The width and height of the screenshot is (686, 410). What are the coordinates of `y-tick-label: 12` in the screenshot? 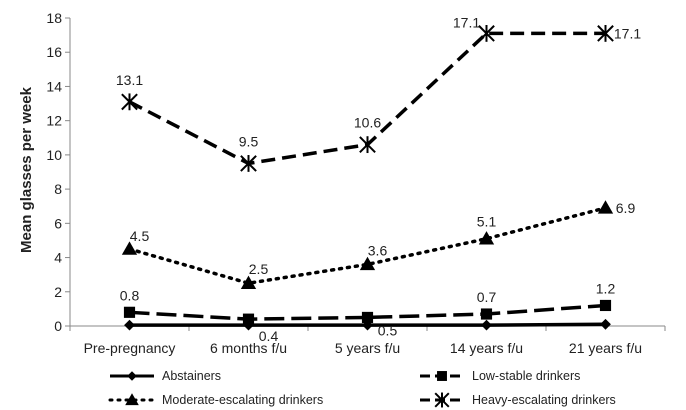 It's located at (54, 121).